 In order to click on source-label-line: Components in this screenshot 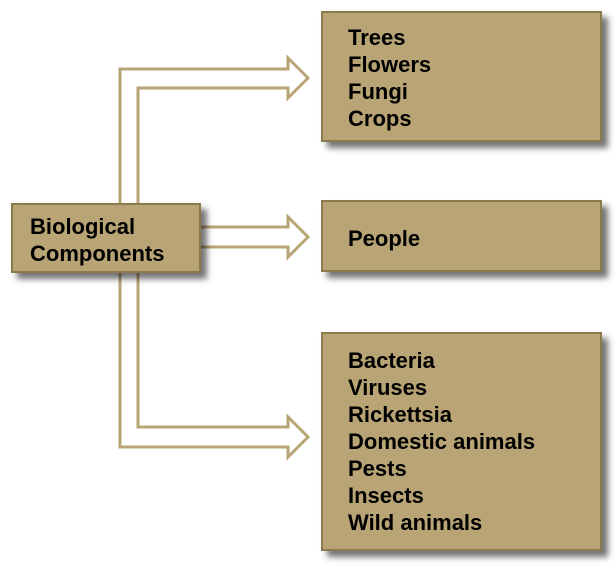, I will do `click(97, 253)`.